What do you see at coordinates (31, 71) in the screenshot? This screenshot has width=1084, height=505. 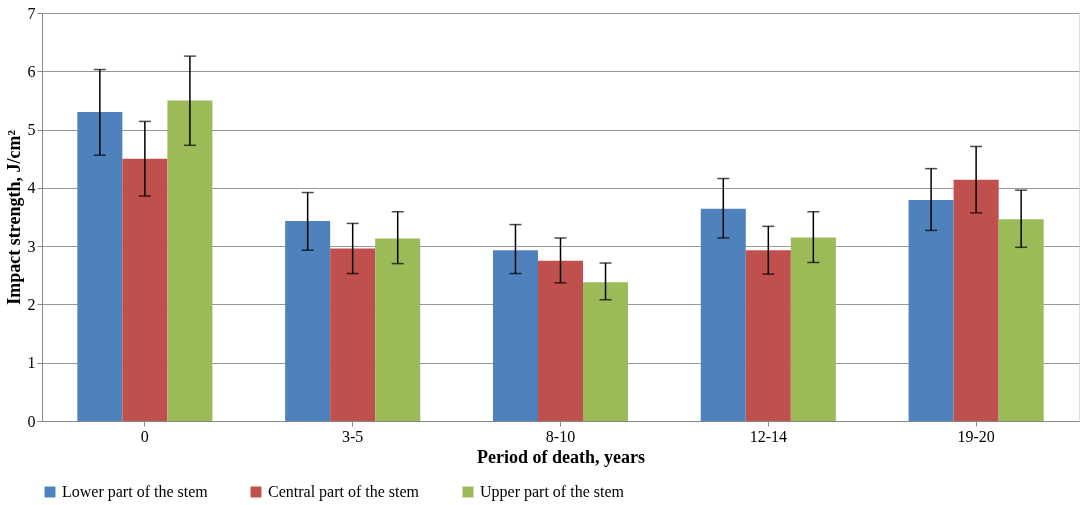 I see `y-tick-label: 6` at bounding box center [31, 71].